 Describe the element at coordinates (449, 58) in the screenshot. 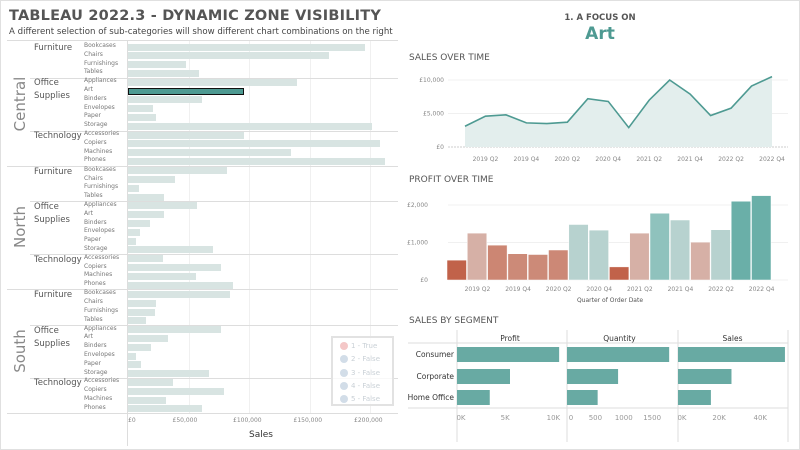

I see `sales-over-time-title: SALES OVER TIME` at that location.